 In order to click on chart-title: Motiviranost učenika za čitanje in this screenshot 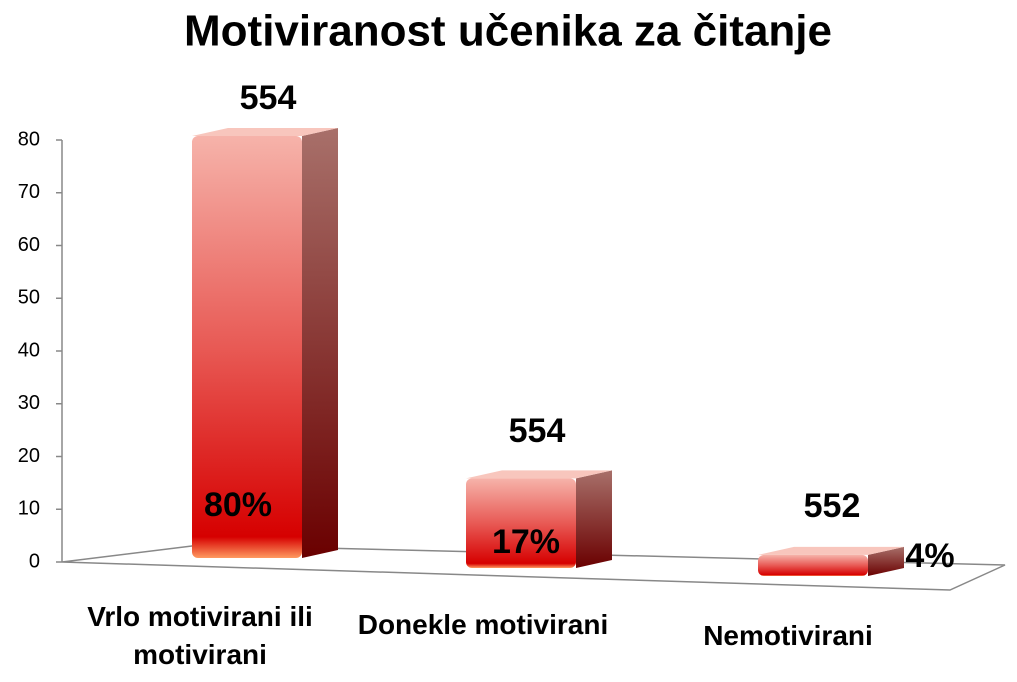, I will do `click(508, 31)`.